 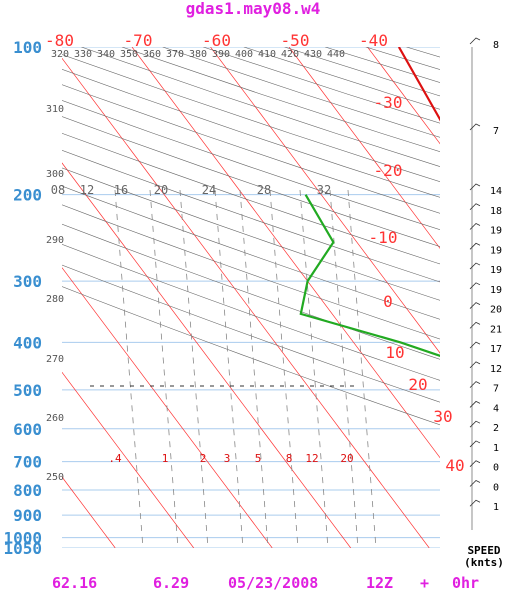 I want to click on temp-right-label: 30, so click(x=442, y=416).